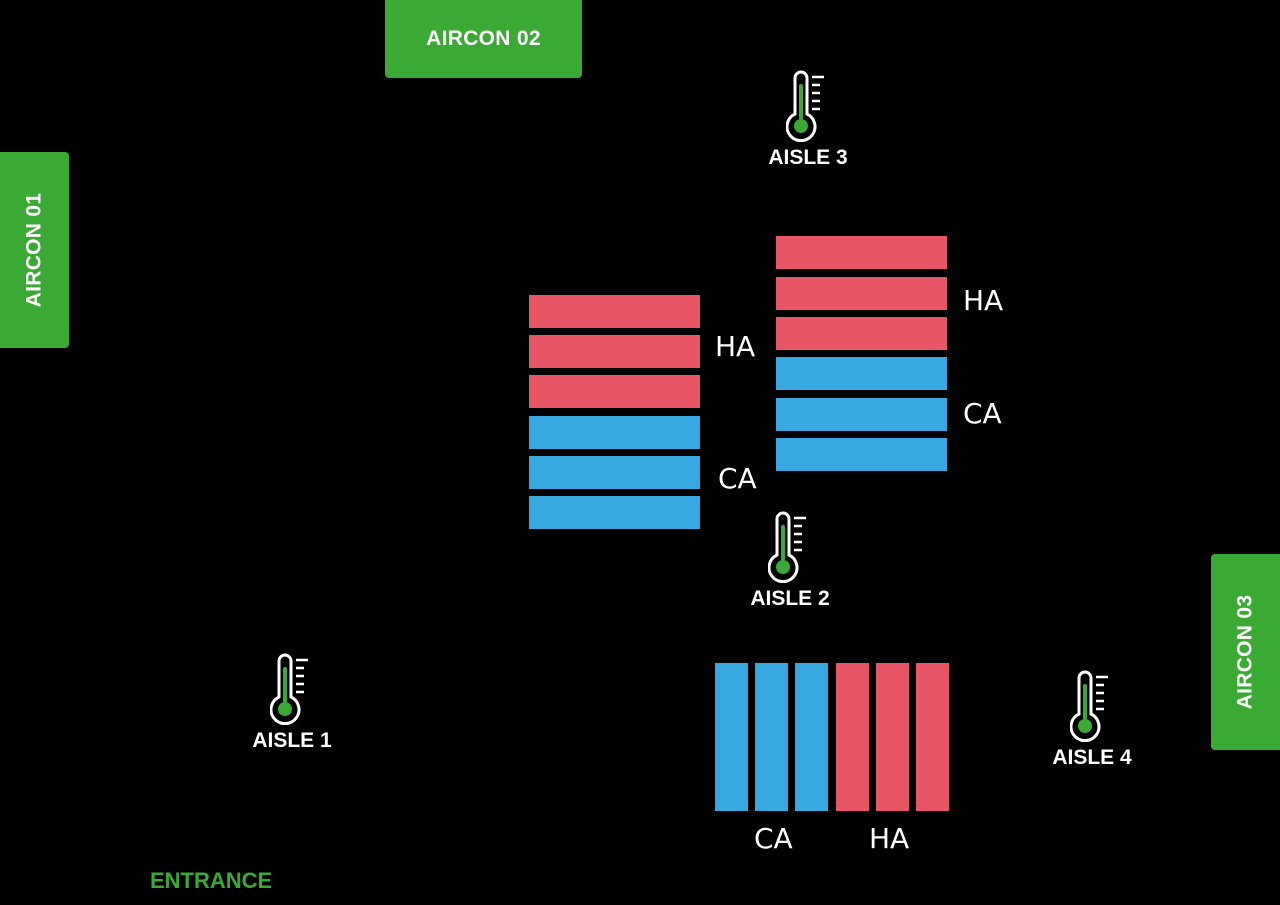  What do you see at coordinates (790, 598) in the screenshot?
I see `sensor-label: AISLE 2` at bounding box center [790, 598].